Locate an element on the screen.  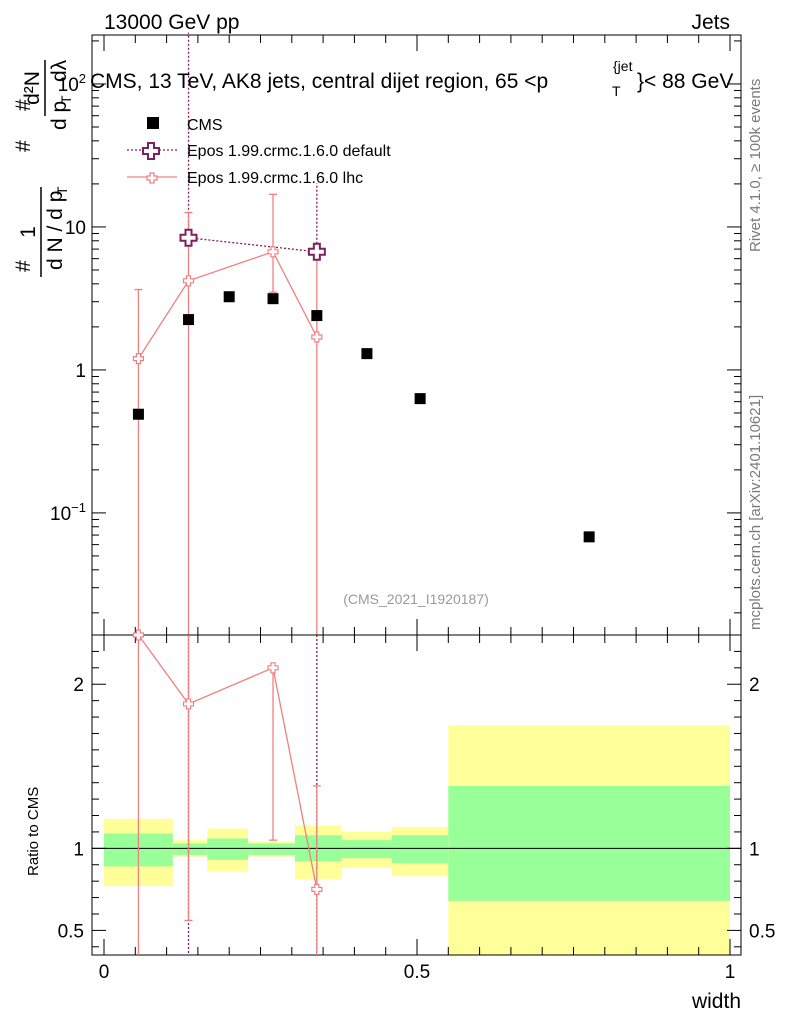
legend-label-lhc: Epos 1.99.crmc.1.6.0 lhc is located at coordinates (275, 178).